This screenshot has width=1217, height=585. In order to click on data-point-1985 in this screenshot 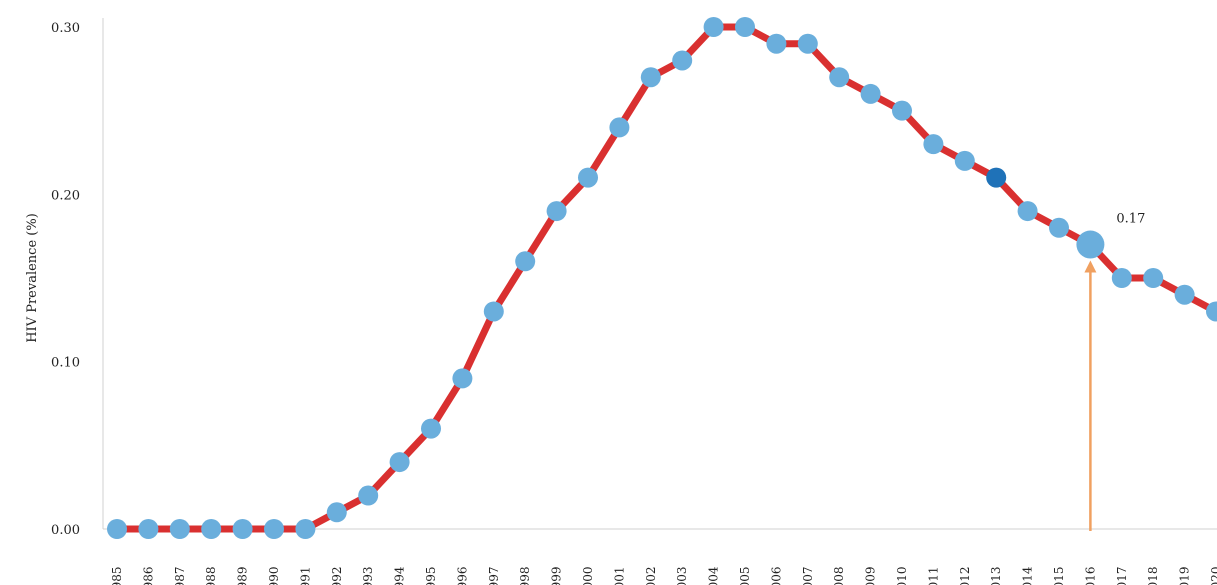, I will do `click(117, 529)`.